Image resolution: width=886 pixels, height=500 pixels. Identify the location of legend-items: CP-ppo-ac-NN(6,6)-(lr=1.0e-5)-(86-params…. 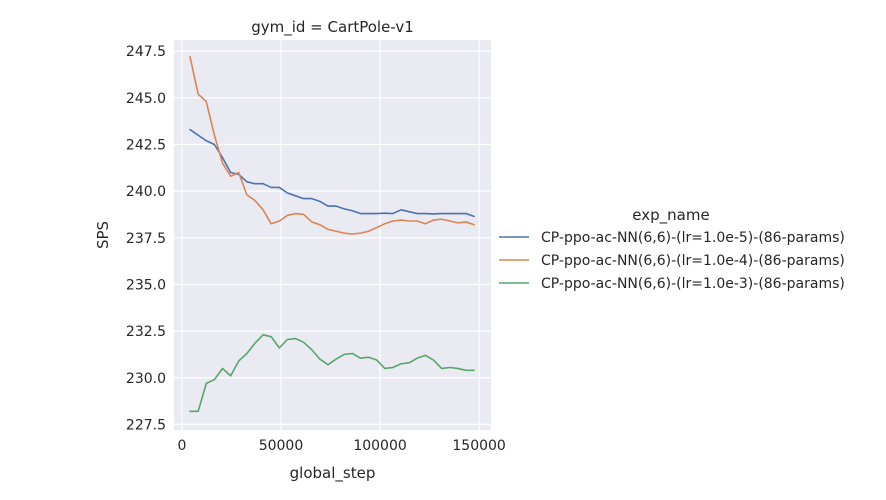
(672, 261).